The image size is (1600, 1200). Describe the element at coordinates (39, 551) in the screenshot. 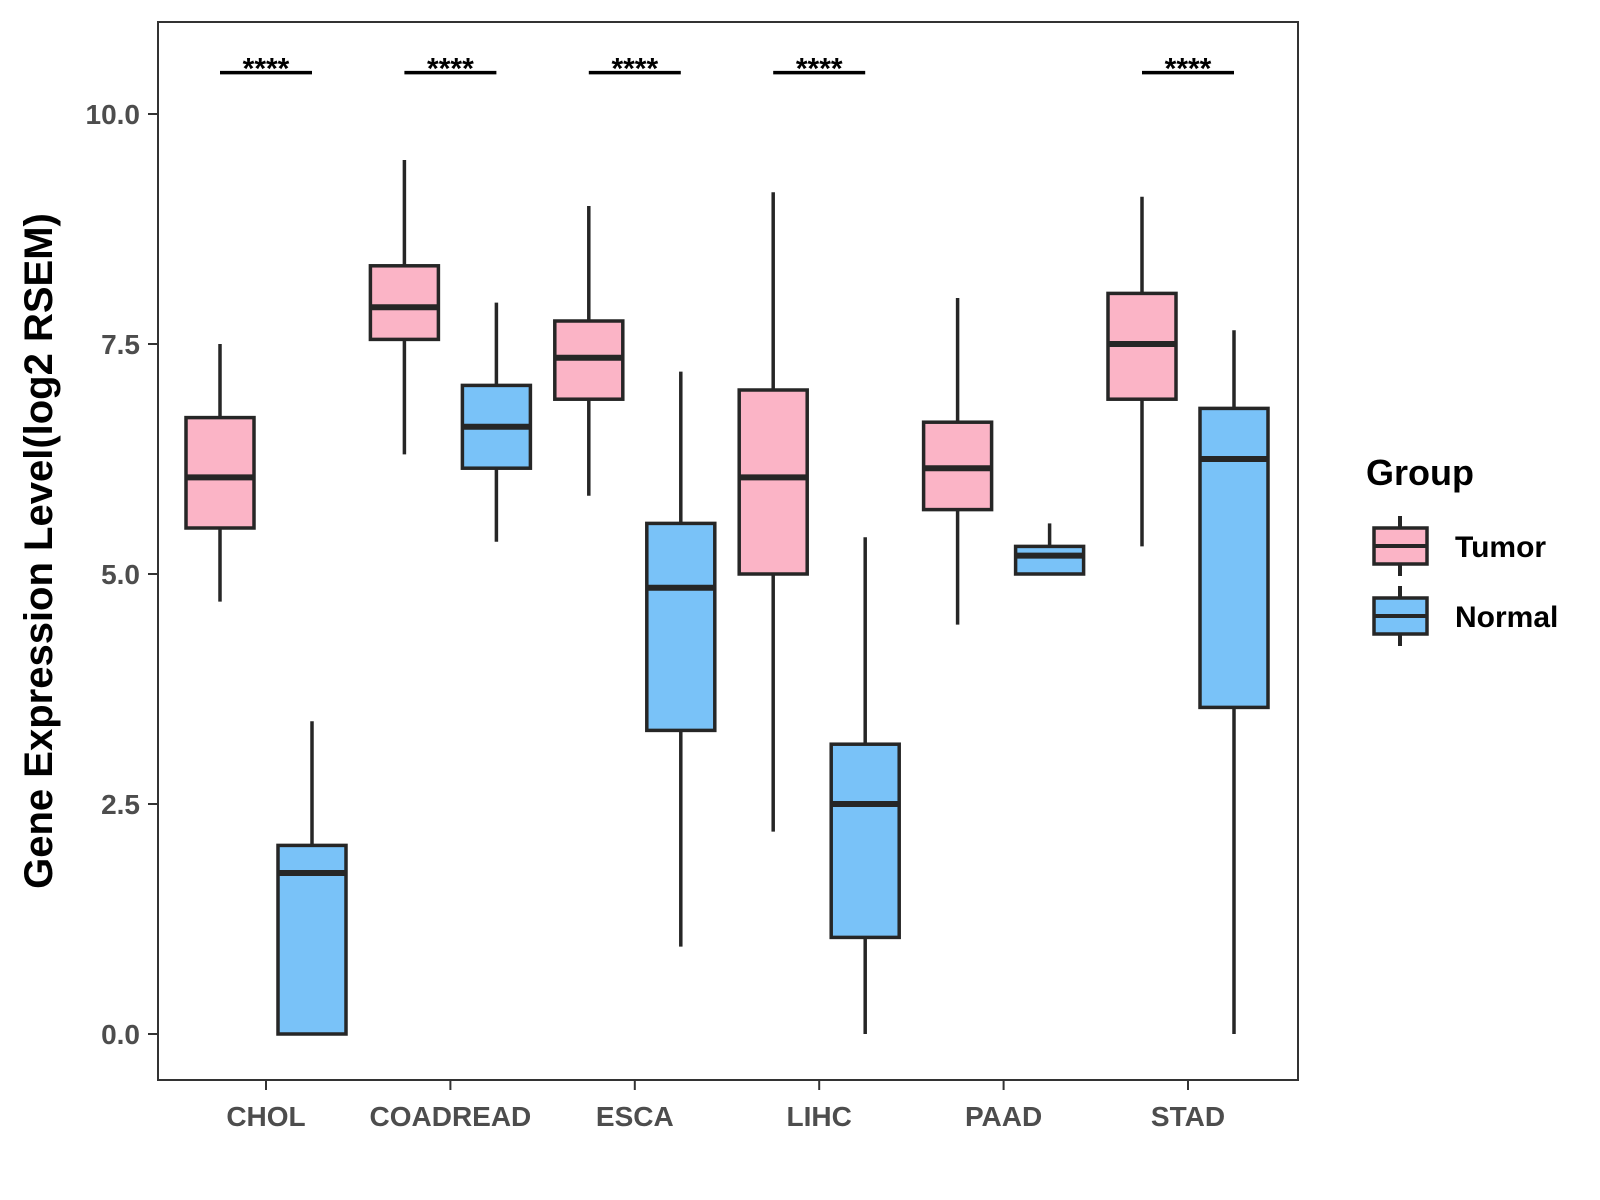

I see `y-axis-title: Gene Expression Level(log2 RSEM)` at that location.